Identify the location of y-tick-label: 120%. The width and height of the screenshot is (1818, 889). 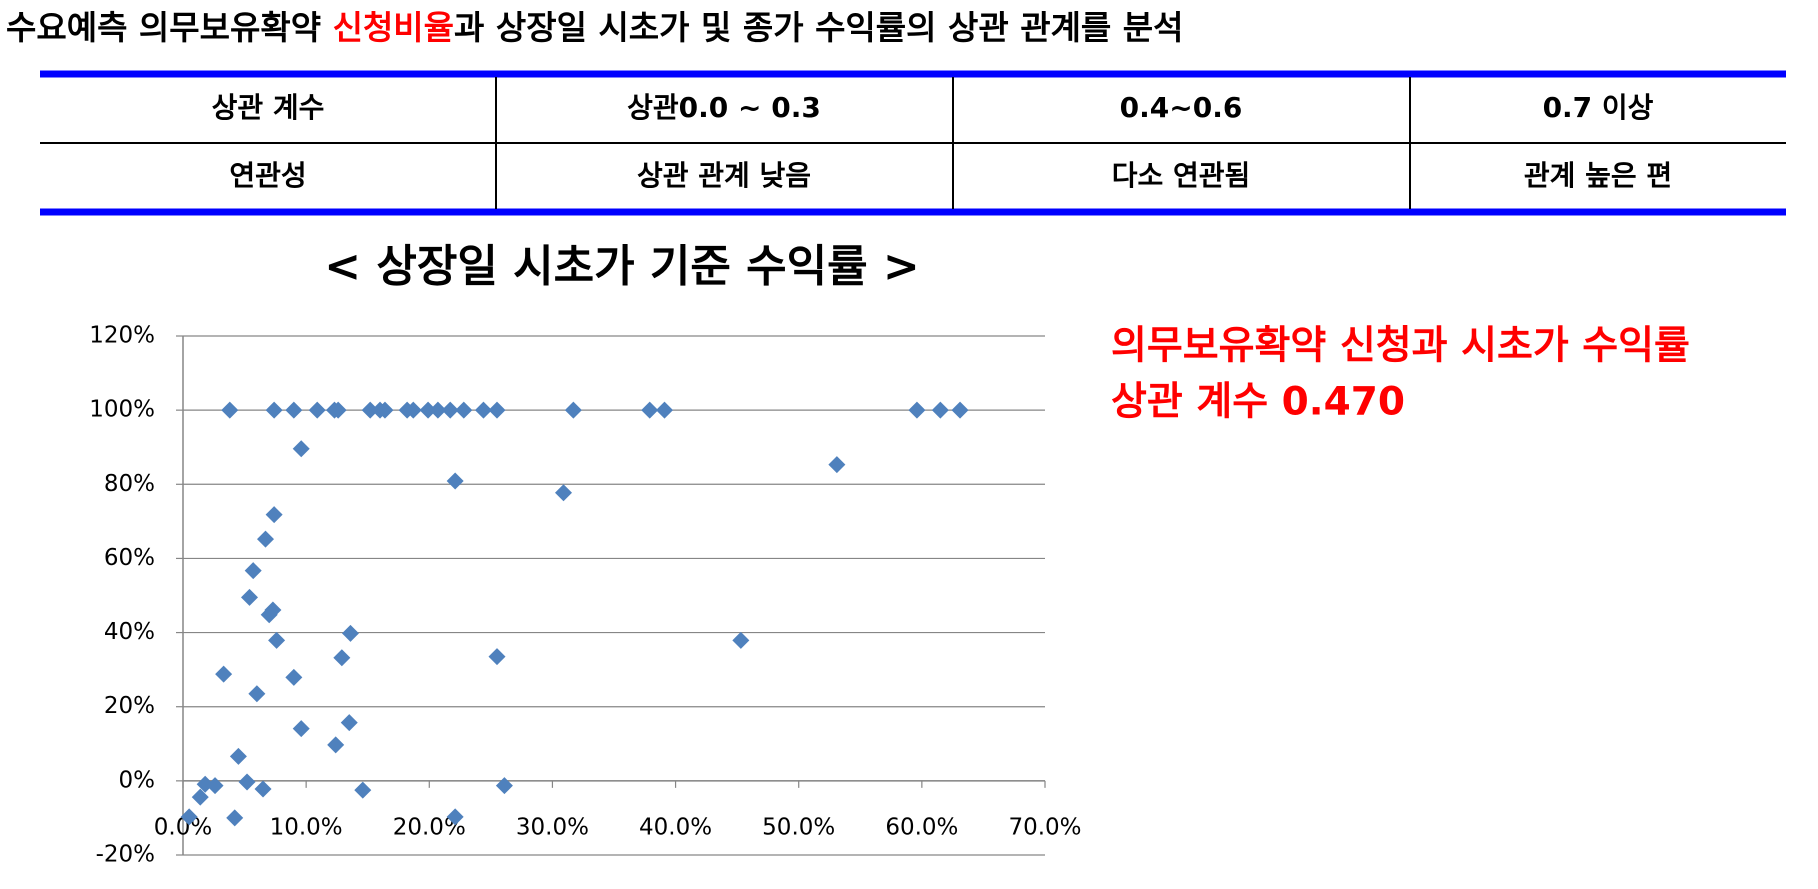
(122, 336).